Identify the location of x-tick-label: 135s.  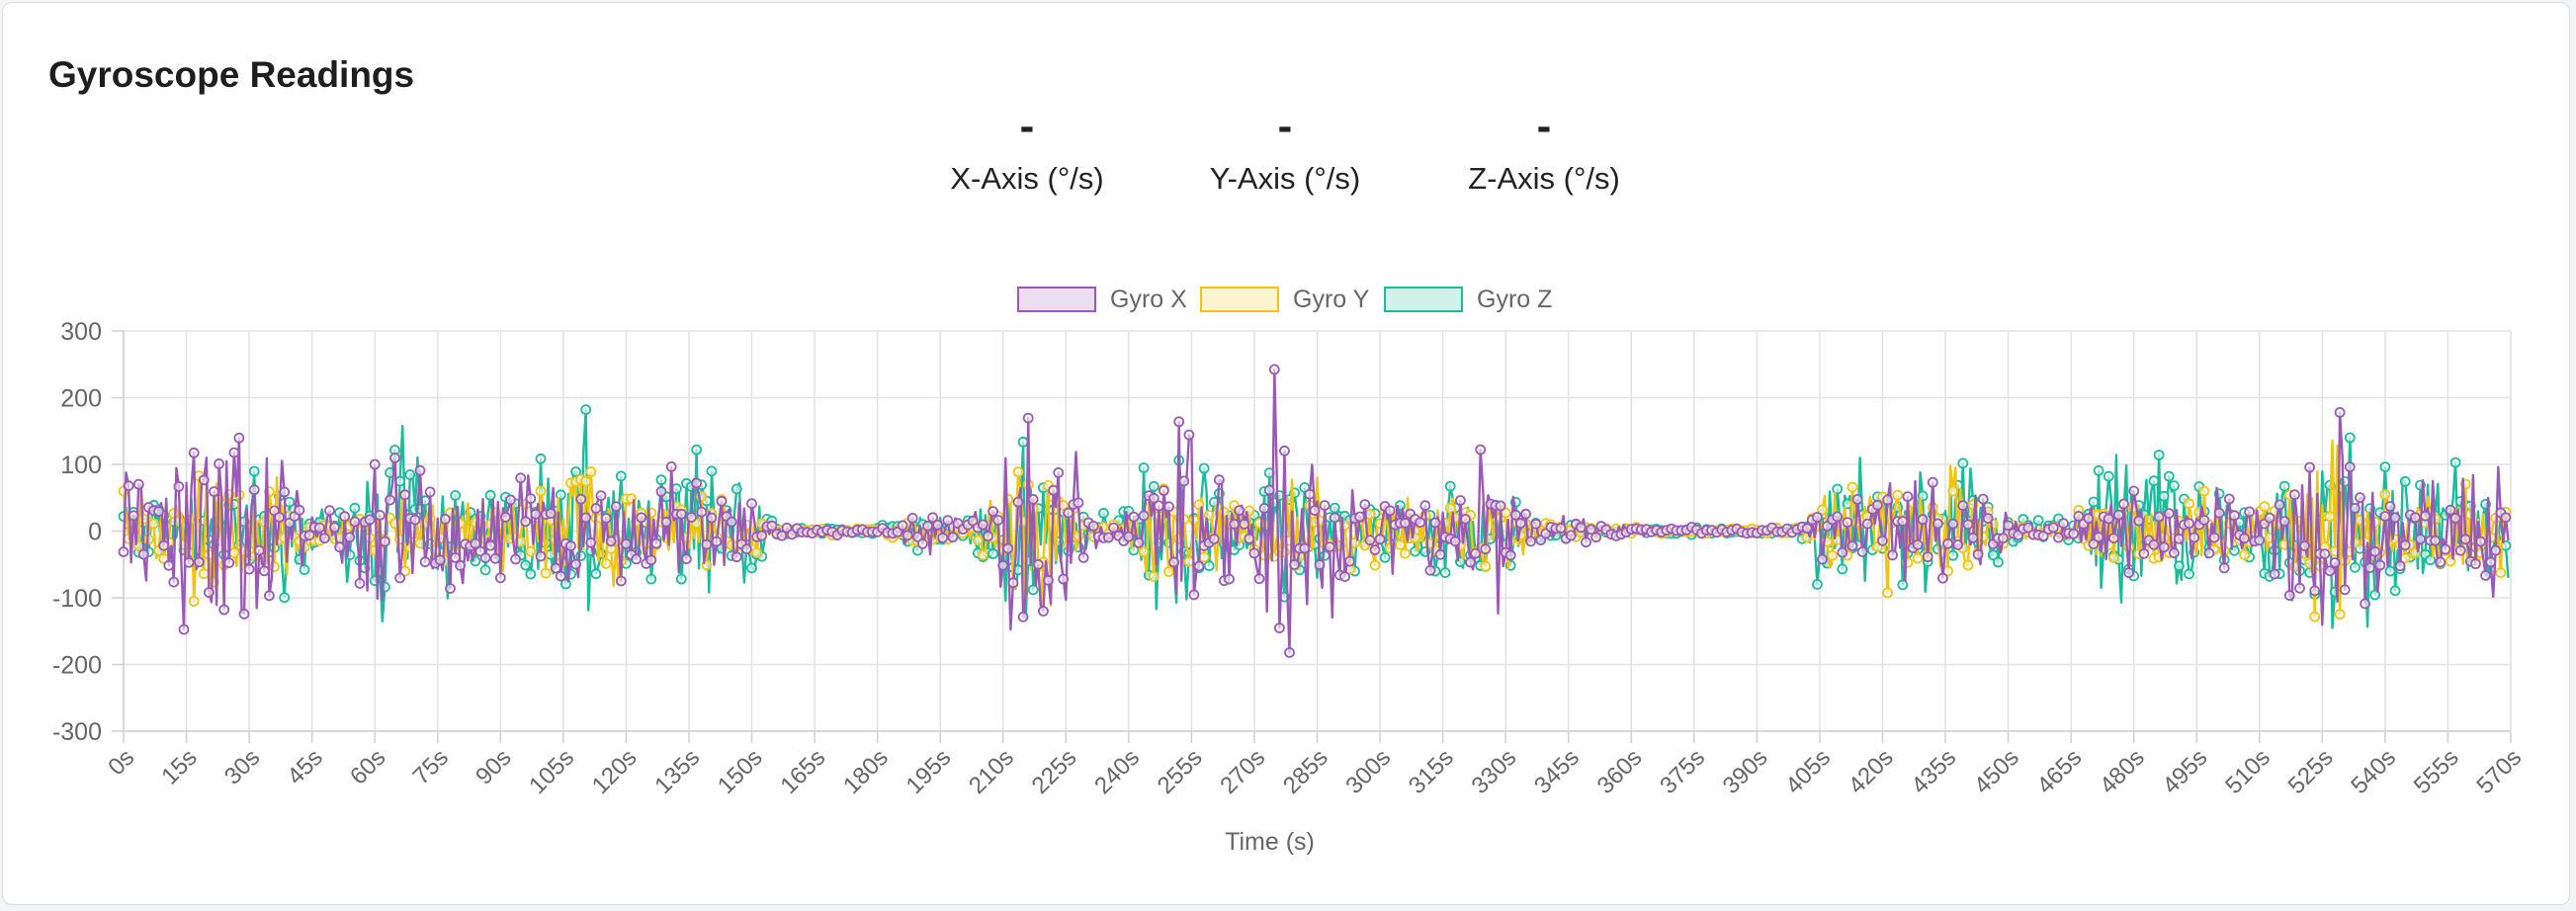
(677, 771).